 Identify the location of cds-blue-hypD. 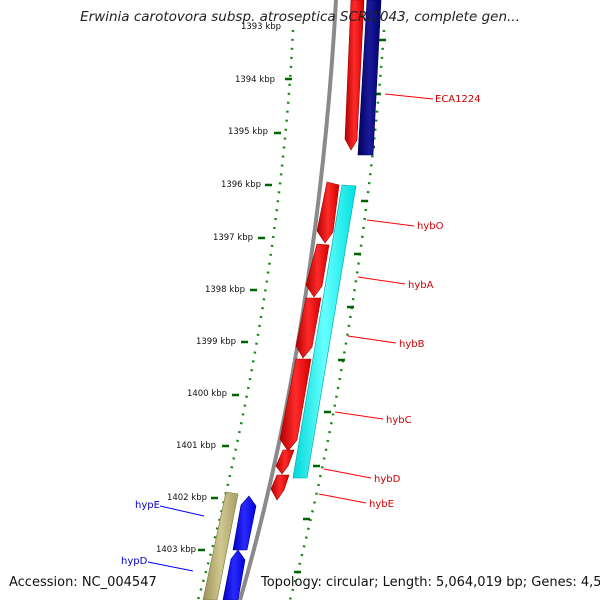
(234, 574).